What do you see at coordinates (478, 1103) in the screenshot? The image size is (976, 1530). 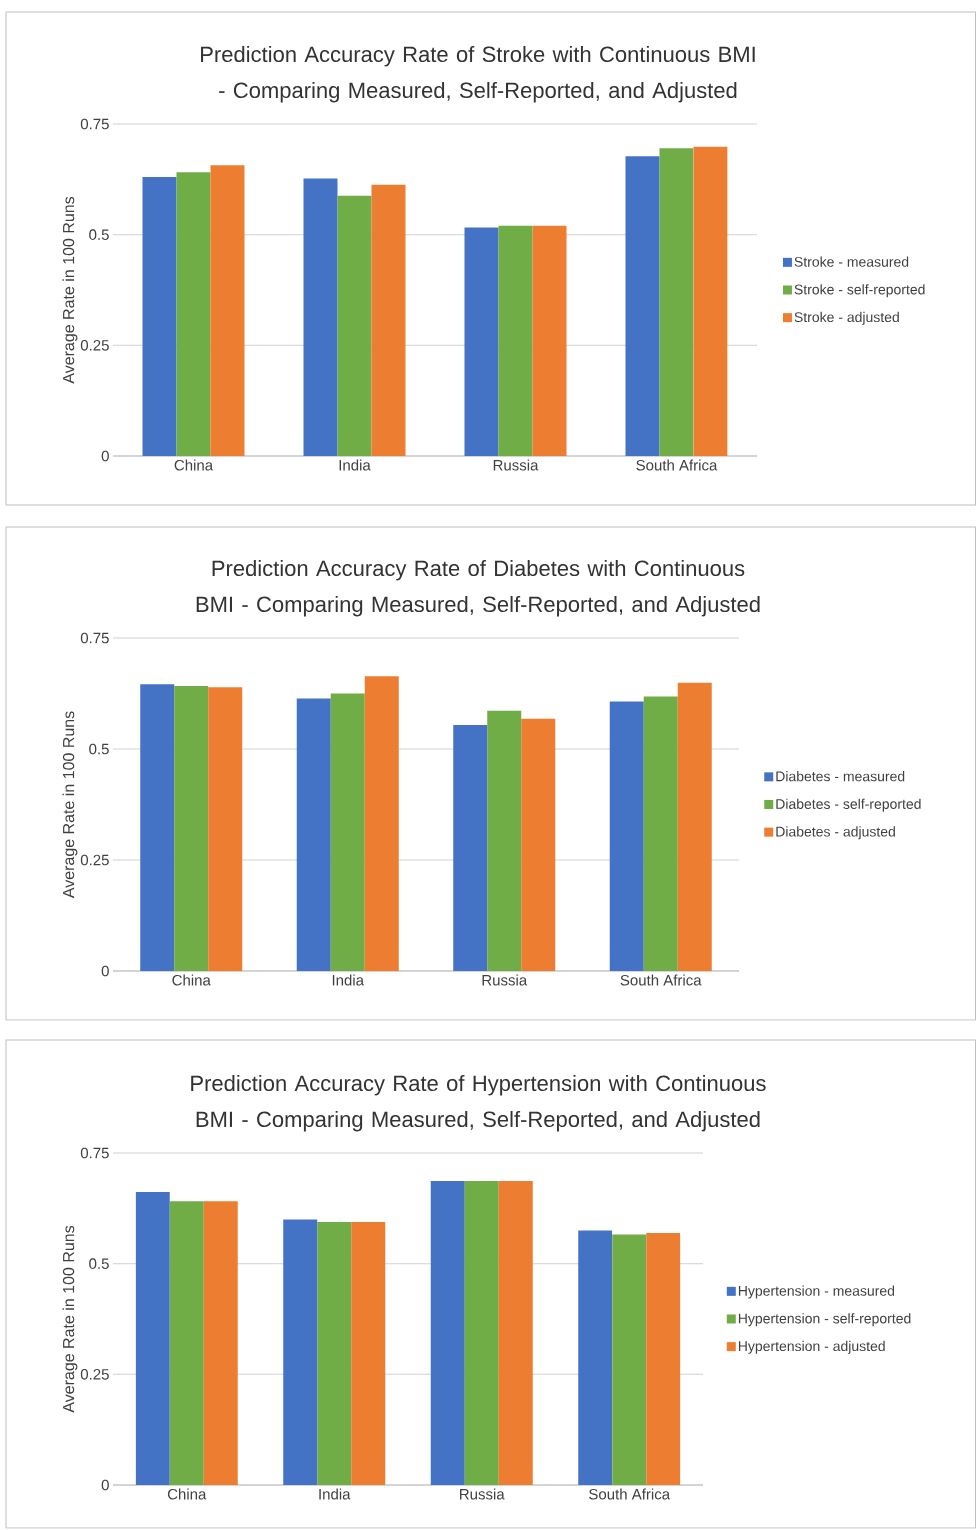 I see `chart-title: Prediction Accuracy Rate of Hypertension with Continuous BMI - Comparing Measured, Self-Reported, and Adjusted` at bounding box center [478, 1103].